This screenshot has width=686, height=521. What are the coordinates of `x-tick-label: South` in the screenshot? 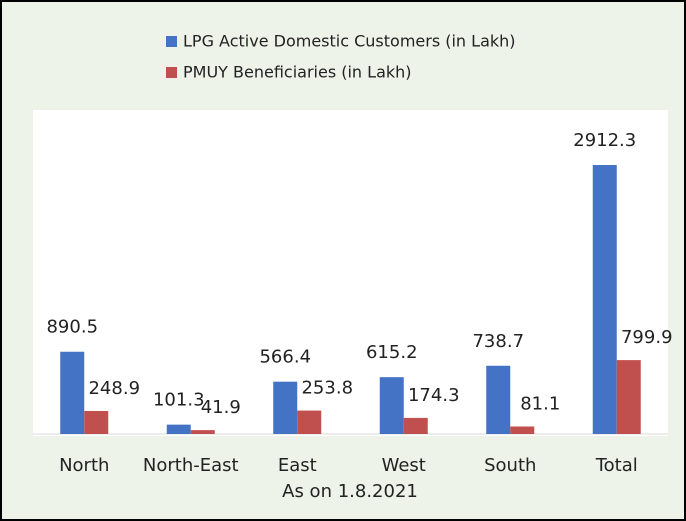 It's located at (510, 465).